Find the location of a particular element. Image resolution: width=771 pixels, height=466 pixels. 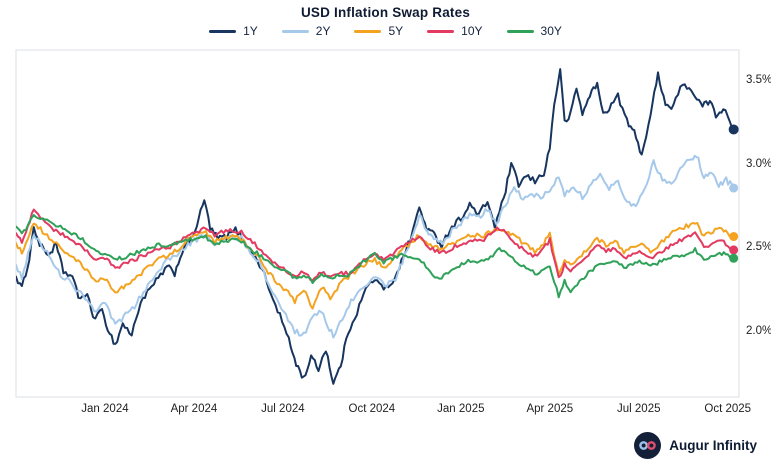

x-axis-label: Apr 2025 is located at coordinates (550, 409).